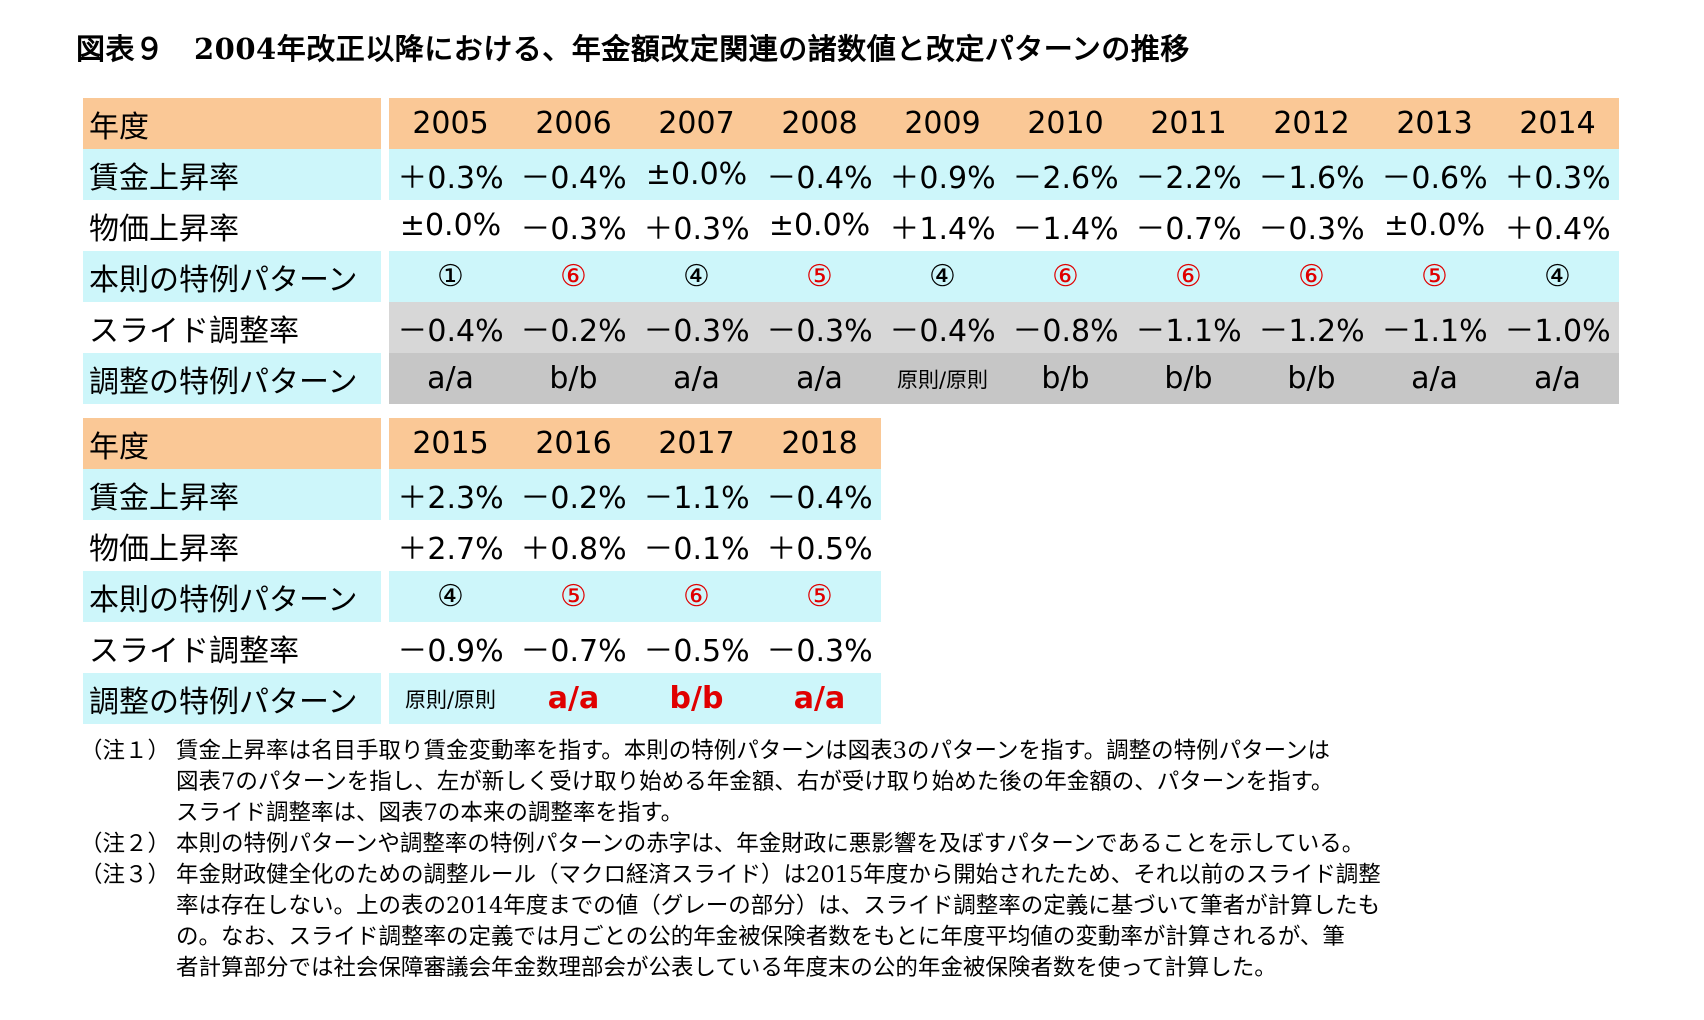 The image size is (1704, 1020). I want to click on slide-cell: －0.8%, so click(1065, 327).